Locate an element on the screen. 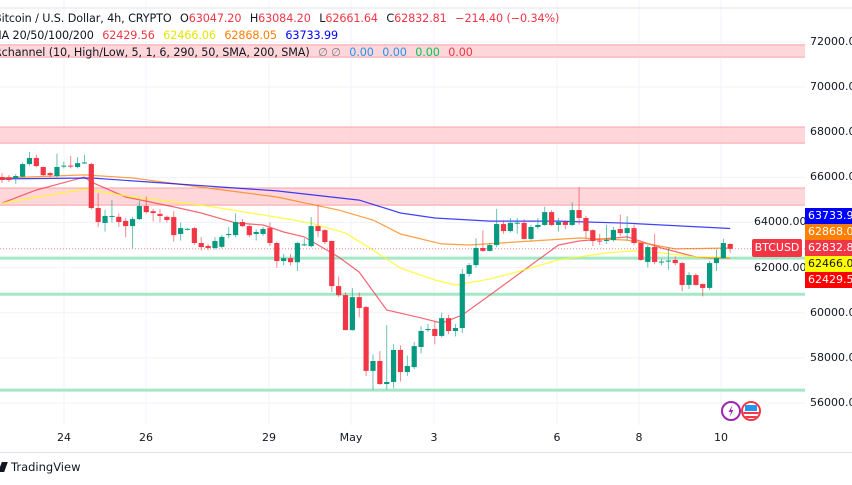 This screenshot has height=485, width=852. ma200-value: 63733.99 is located at coordinates (311, 35).